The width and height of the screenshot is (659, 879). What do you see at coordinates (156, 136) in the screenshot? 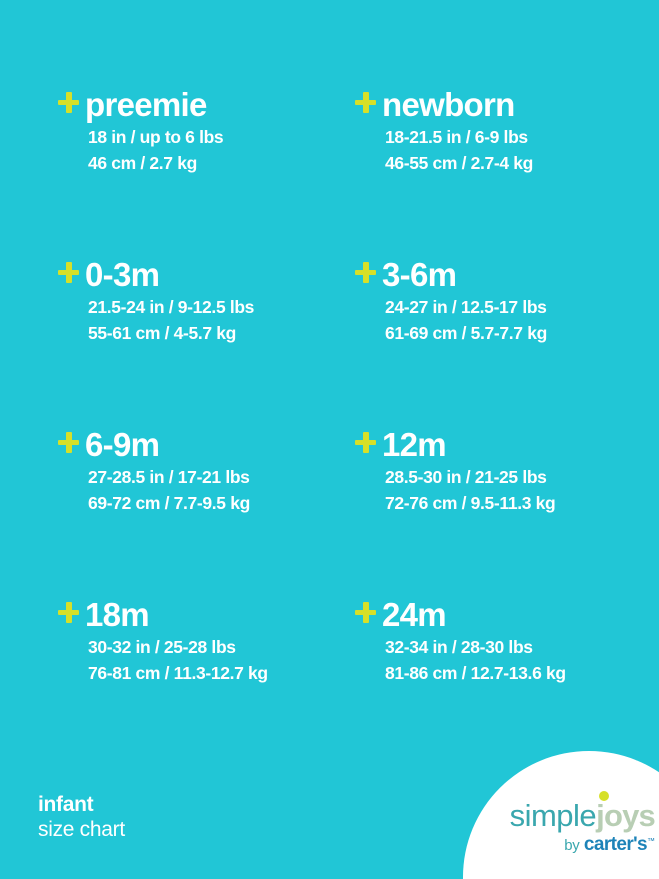
I see `size-detail-imperial: 18 in / up to 6 lbs` at bounding box center [156, 136].